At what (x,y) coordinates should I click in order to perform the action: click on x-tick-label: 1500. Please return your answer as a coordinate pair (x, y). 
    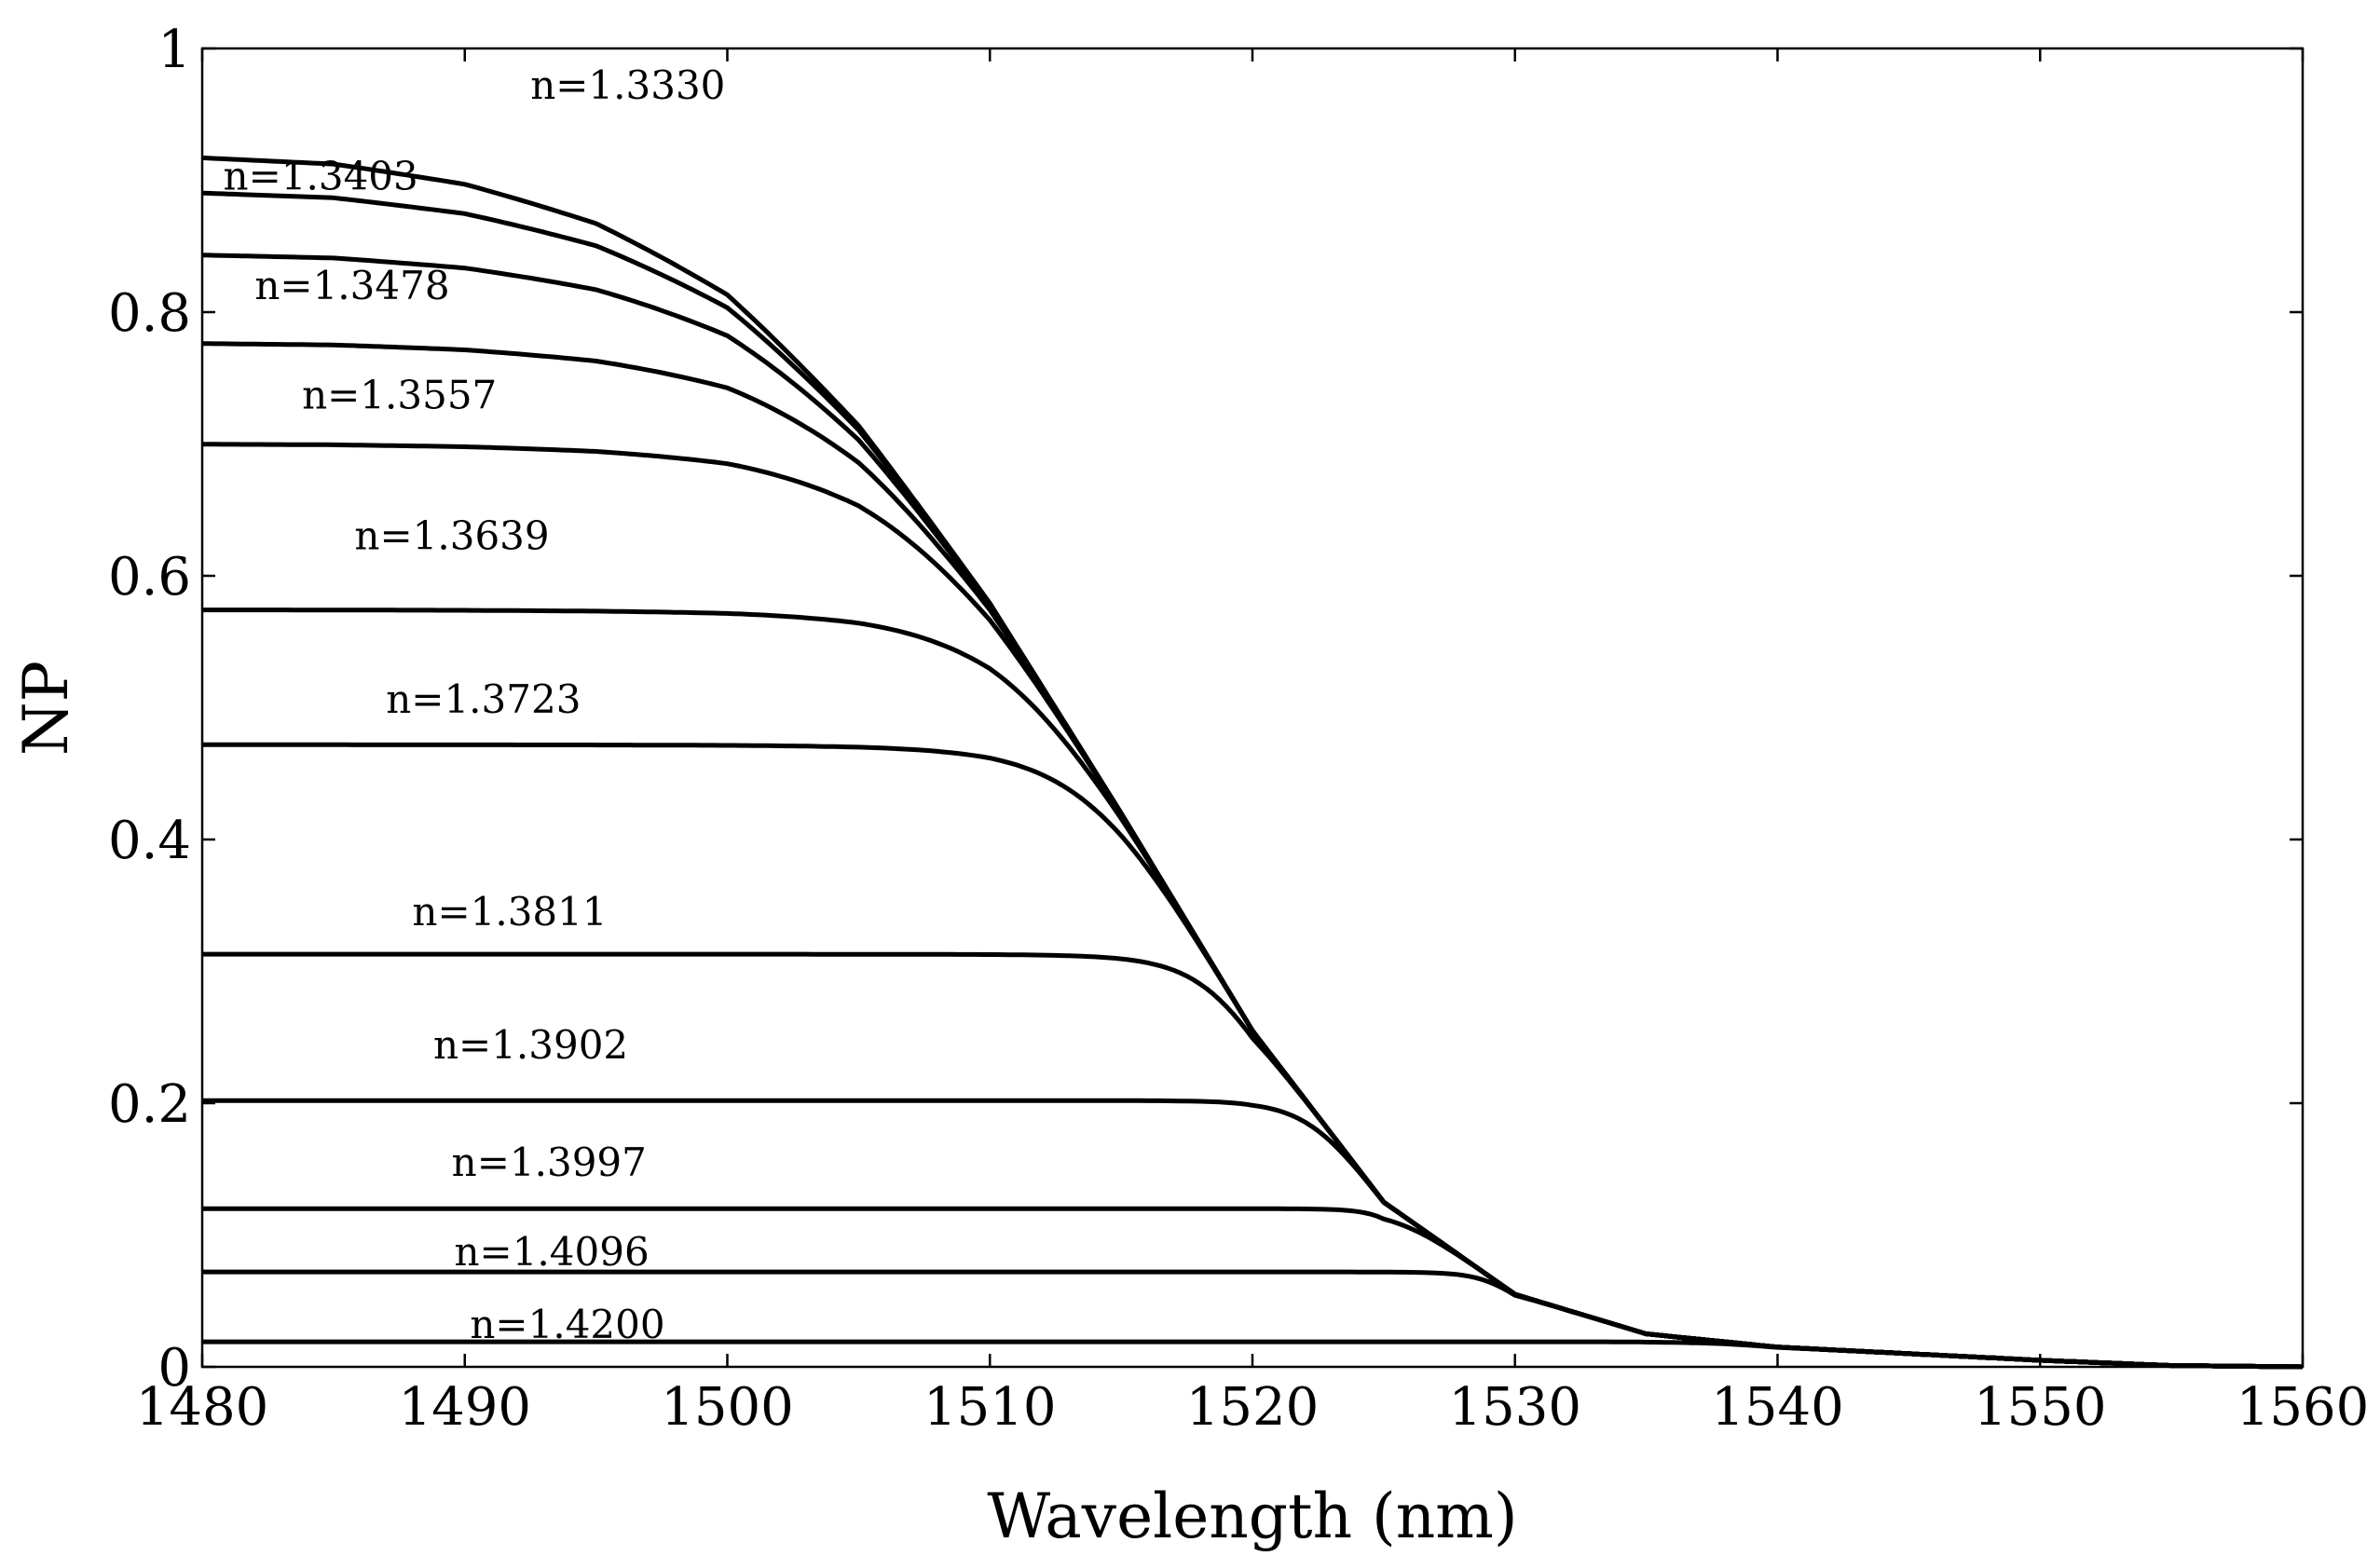
    Looking at the image, I should click on (727, 1407).